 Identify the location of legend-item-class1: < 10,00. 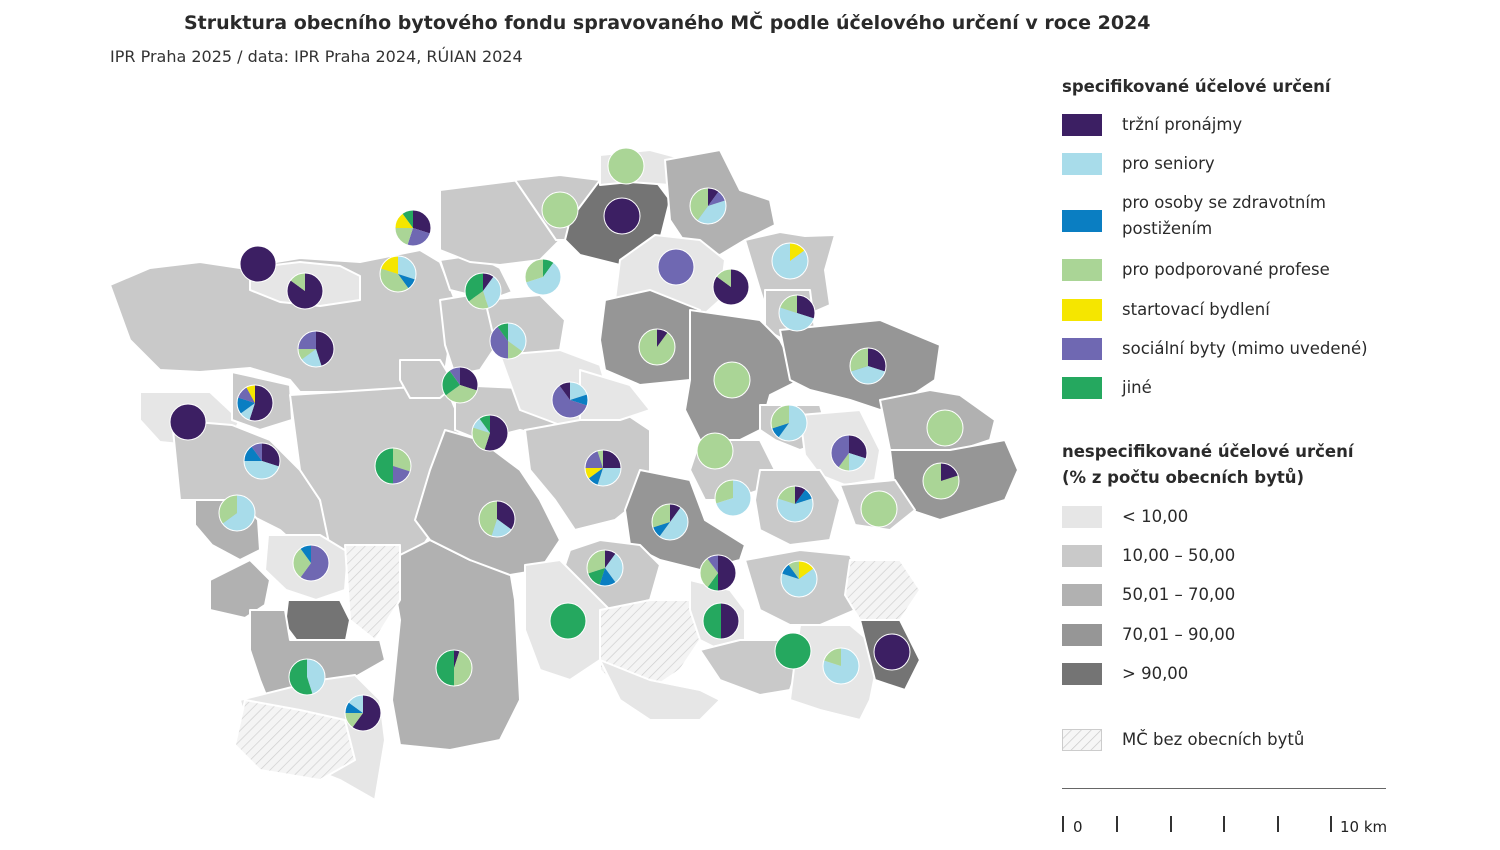
(1125, 518).